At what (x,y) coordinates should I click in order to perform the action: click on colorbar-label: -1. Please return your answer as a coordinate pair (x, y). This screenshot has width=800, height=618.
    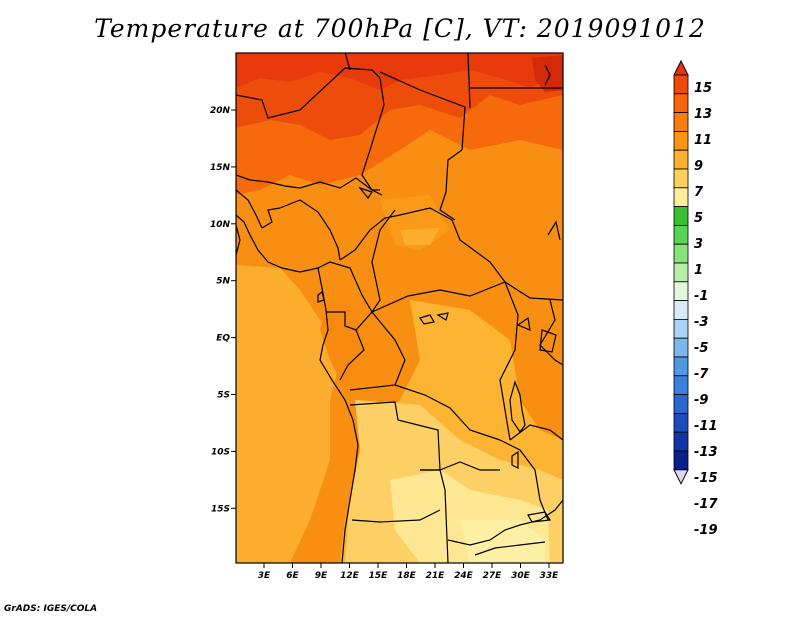
    Looking at the image, I should click on (701, 296).